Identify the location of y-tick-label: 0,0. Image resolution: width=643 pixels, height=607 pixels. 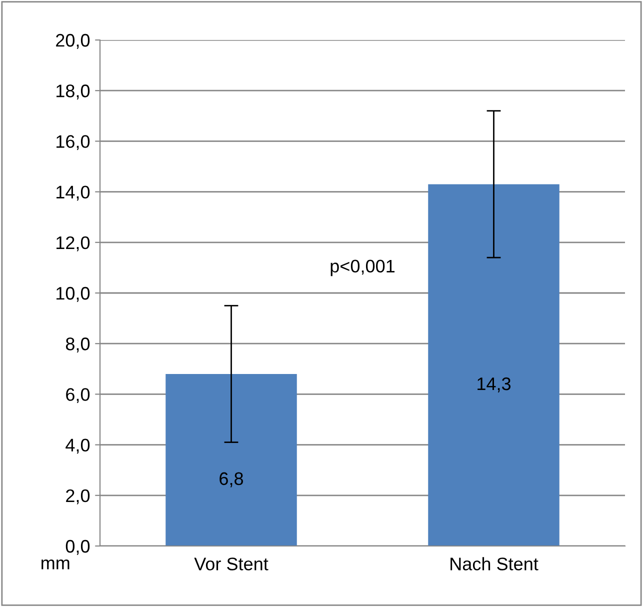
(78, 547).